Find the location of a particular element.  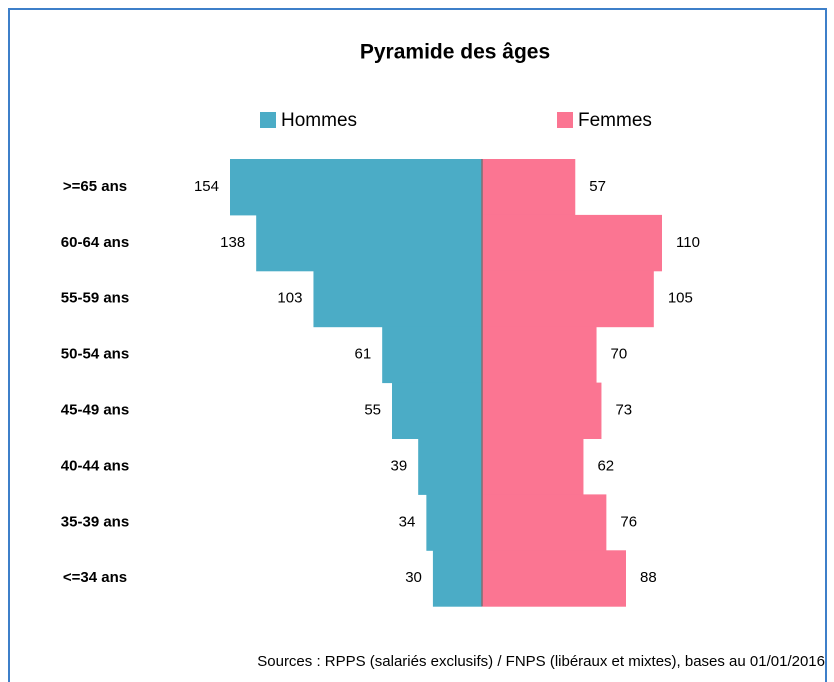

value-label: 88 is located at coordinates (648, 577).